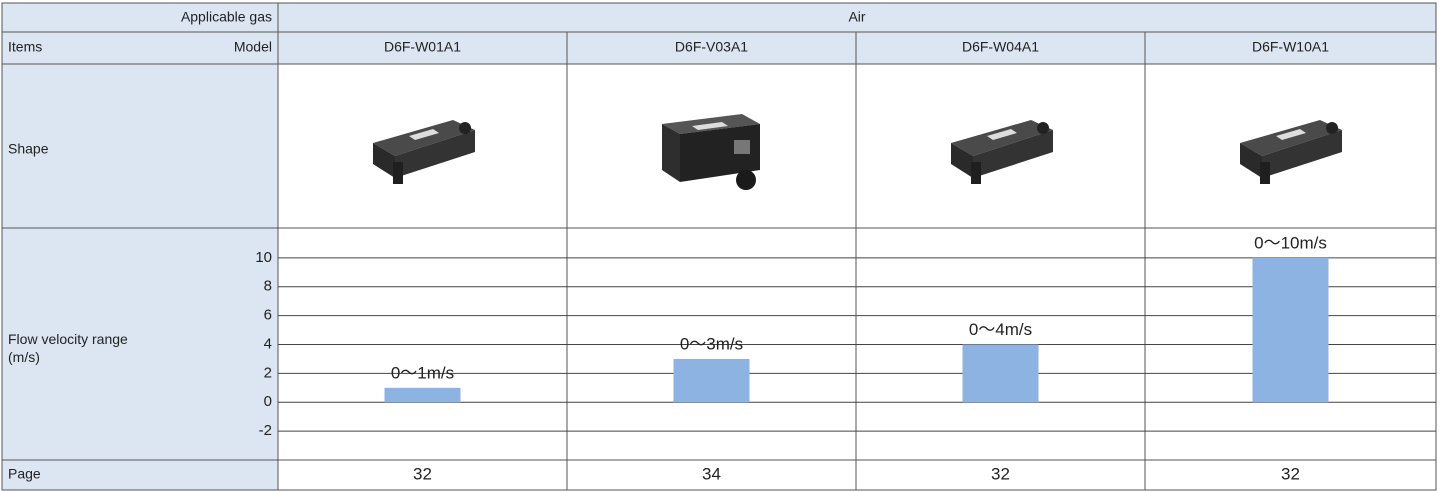 The height and width of the screenshot is (492, 1444). I want to click on y-tick-label: 4, so click(268, 343).